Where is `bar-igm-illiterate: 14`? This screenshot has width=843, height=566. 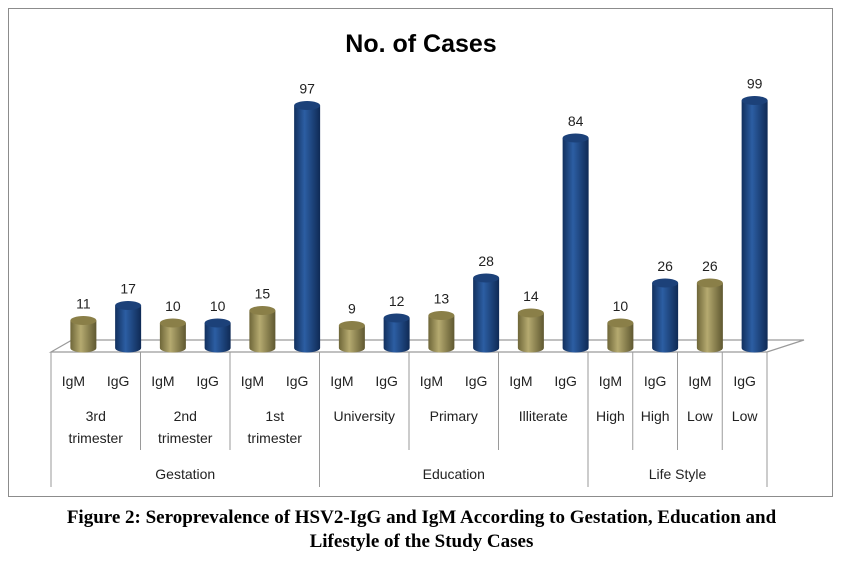 bar-igm-illiterate: 14 is located at coordinates (530, 320).